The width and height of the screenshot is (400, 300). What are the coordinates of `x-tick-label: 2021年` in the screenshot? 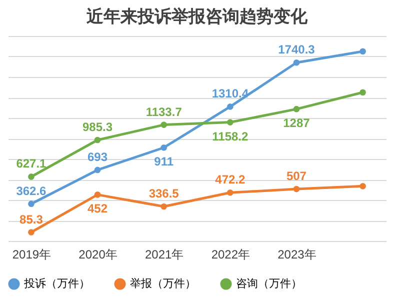 It's located at (164, 255).